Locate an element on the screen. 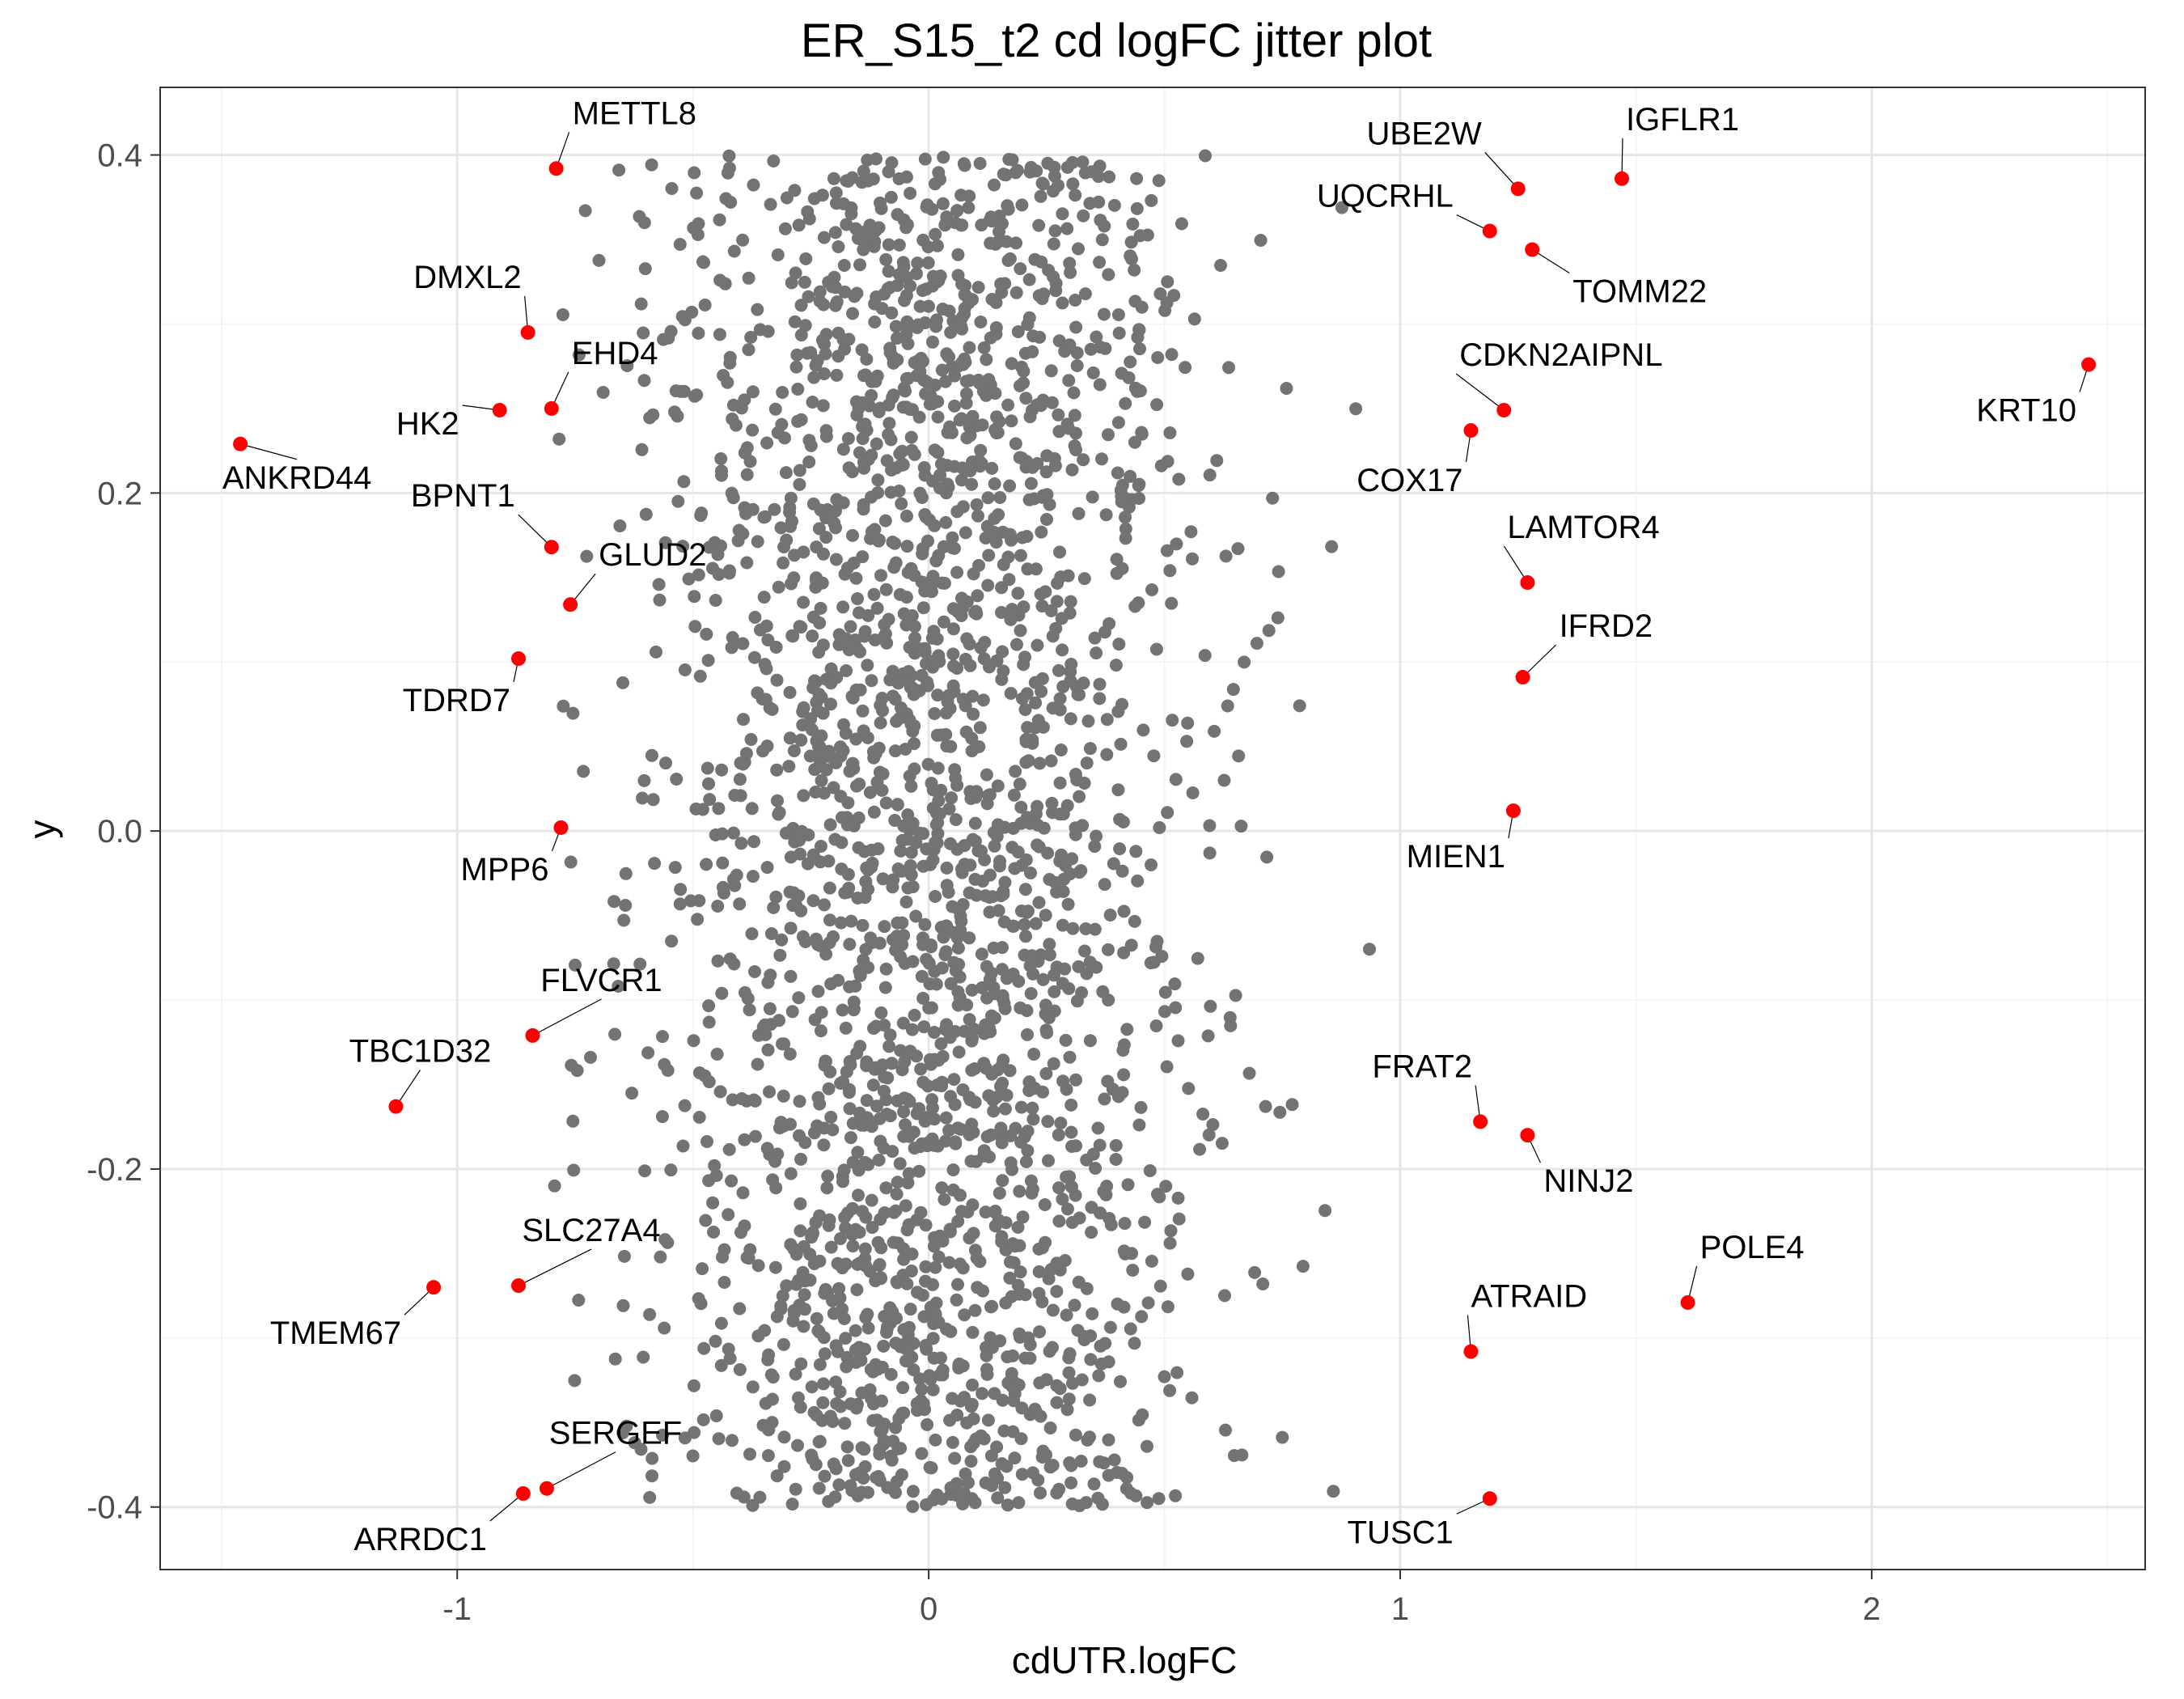 This screenshot has height=1699, width=2184. gene-label: TUSC1 is located at coordinates (1401, 1532).